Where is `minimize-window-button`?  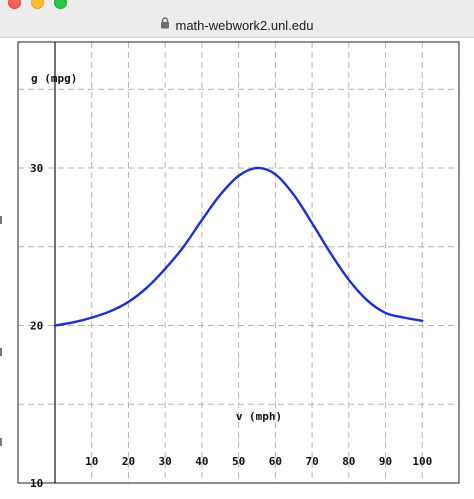 minimize-window-button is located at coordinates (37, 4).